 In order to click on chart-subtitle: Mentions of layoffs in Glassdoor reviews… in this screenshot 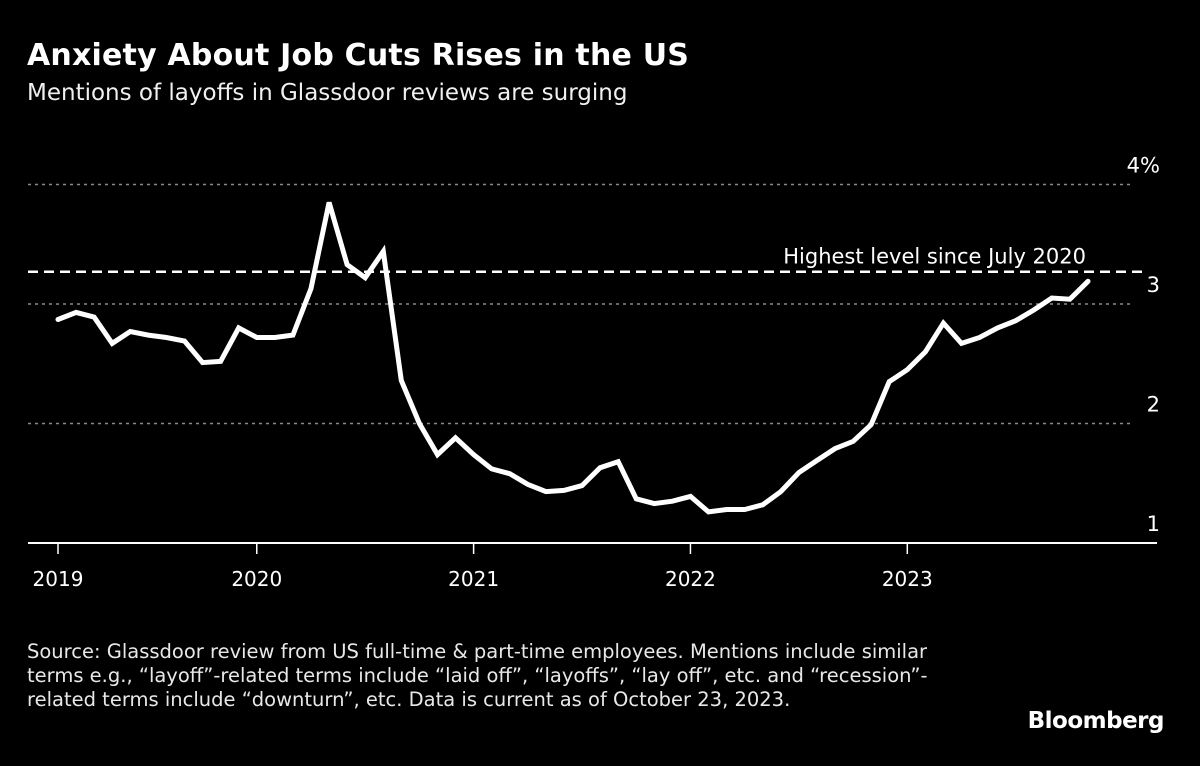, I will do `click(327, 93)`.